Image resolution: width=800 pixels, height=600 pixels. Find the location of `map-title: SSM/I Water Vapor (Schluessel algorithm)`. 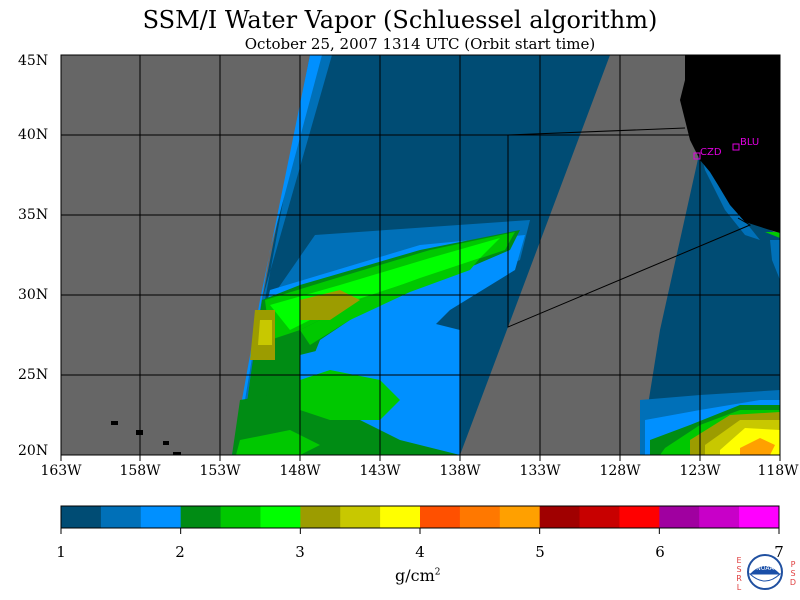

map-title: SSM/I Water Vapor (Schluessel algorithm) is located at coordinates (400, 20).